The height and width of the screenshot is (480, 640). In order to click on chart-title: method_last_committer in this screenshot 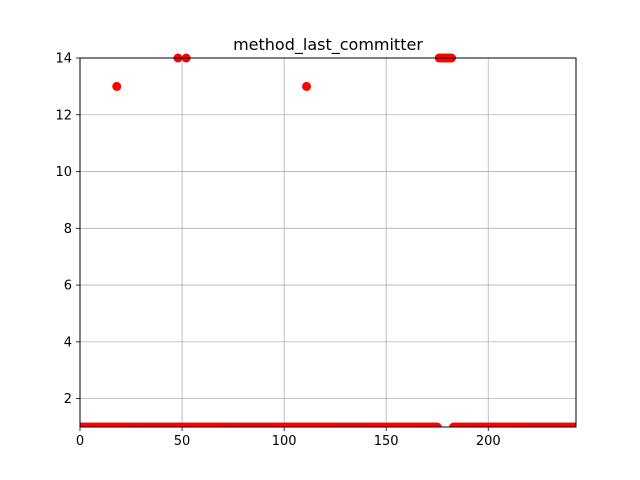, I will do `click(328, 45)`.